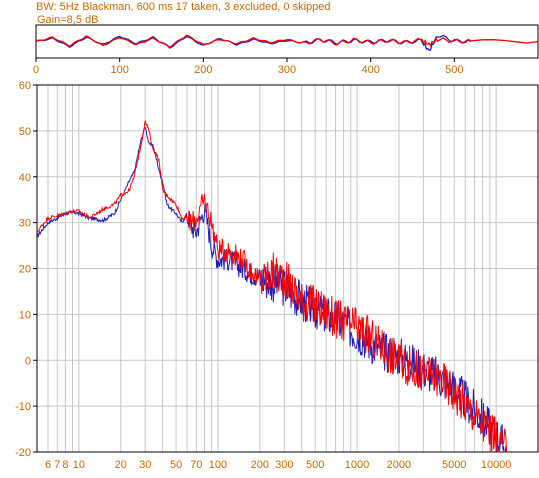 This screenshot has width=539, height=478. What do you see at coordinates (65, 465) in the screenshot?
I see `response-x-tick-label: 8` at bounding box center [65, 465].